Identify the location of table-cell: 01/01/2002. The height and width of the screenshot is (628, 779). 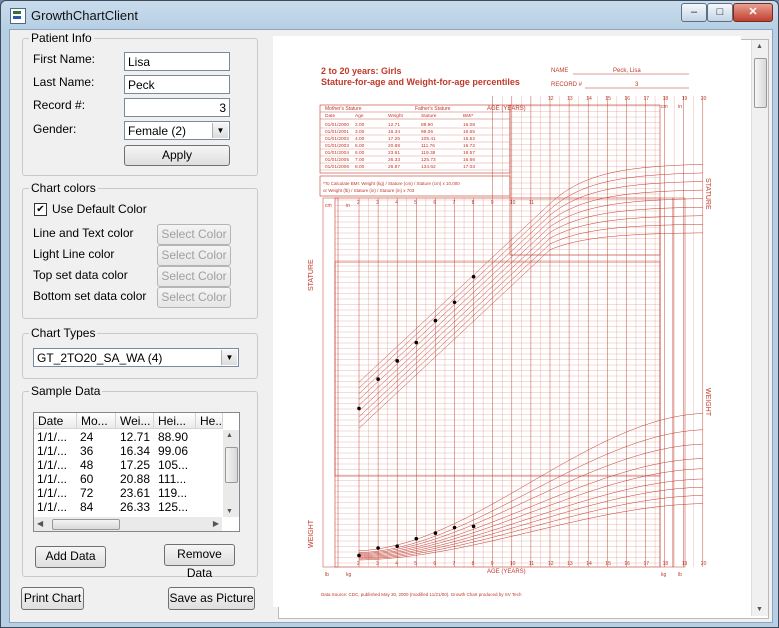
(337, 139).